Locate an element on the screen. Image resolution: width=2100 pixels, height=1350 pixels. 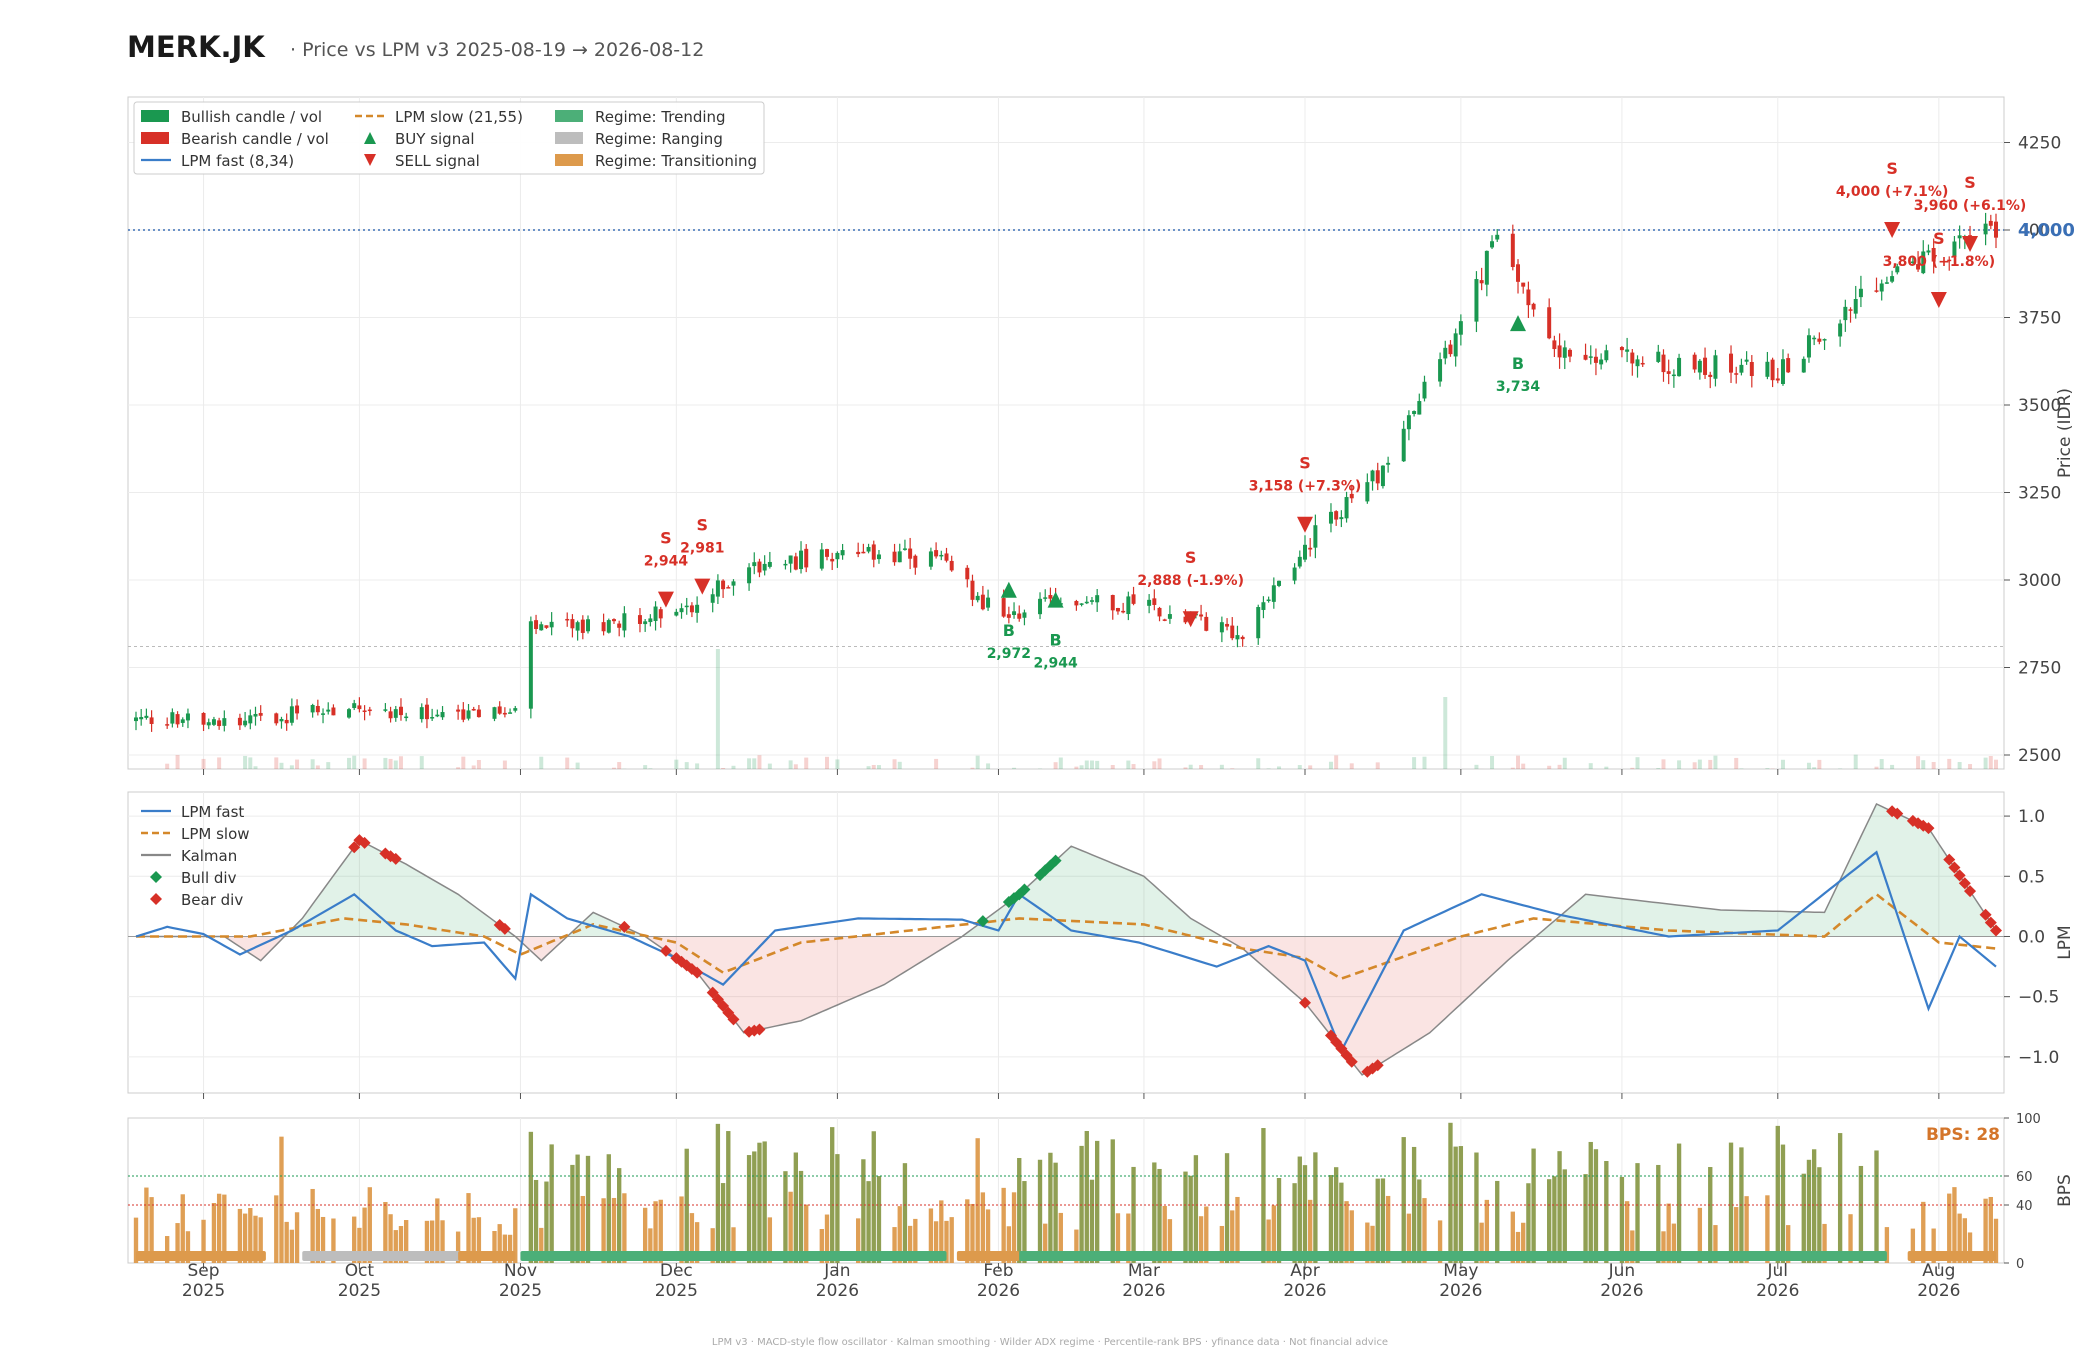
kalman-fill-negative is located at coordinates (1066, 1005).